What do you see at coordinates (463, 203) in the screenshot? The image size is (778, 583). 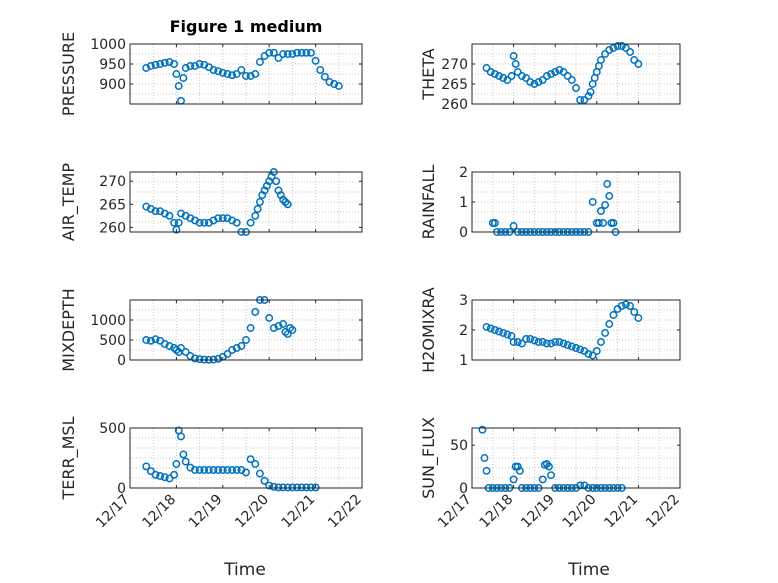 I see `y-tick-label: 1` at bounding box center [463, 203].